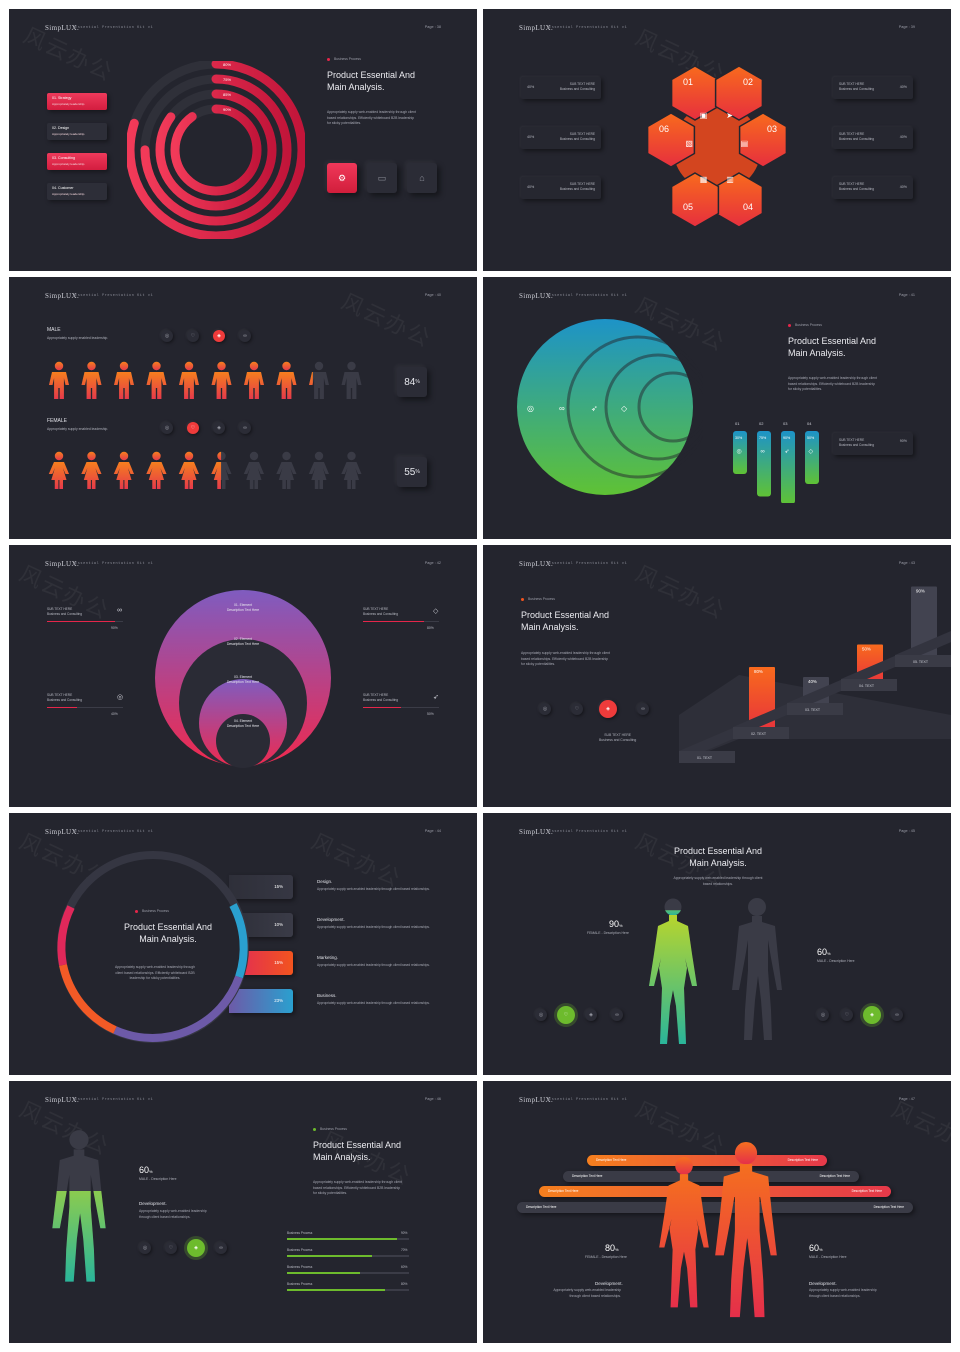  Describe the element at coordinates (404, 1284) in the screenshot. I see `progress-percent: 80%` at that location.